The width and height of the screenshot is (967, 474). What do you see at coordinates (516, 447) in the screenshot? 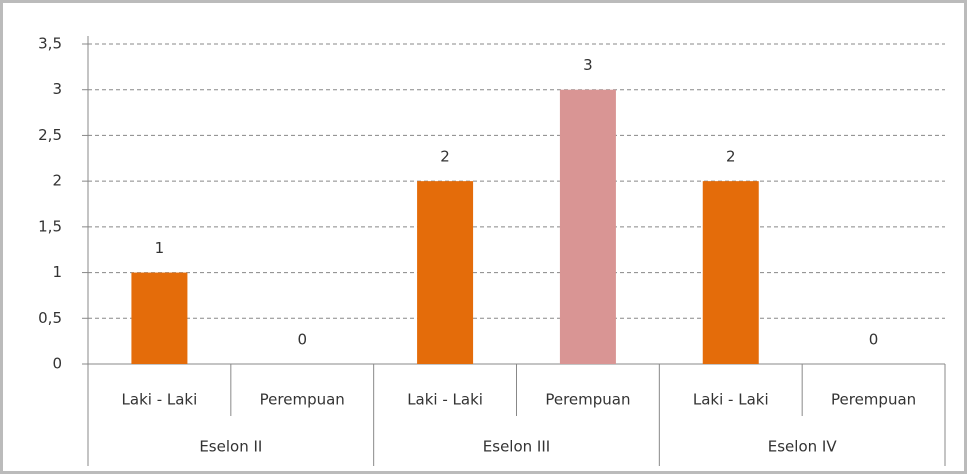
I see `group-label: Eselon III` at bounding box center [516, 447].